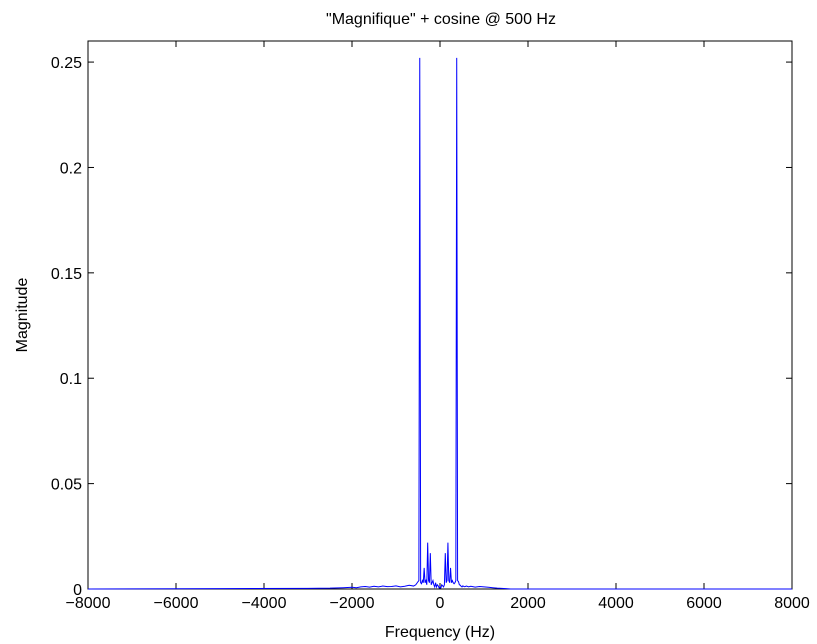 The height and width of the screenshot is (644, 817). Describe the element at coordinates (792, 603) in the screenshot. I see `x-tick-label: 8000` at that location.